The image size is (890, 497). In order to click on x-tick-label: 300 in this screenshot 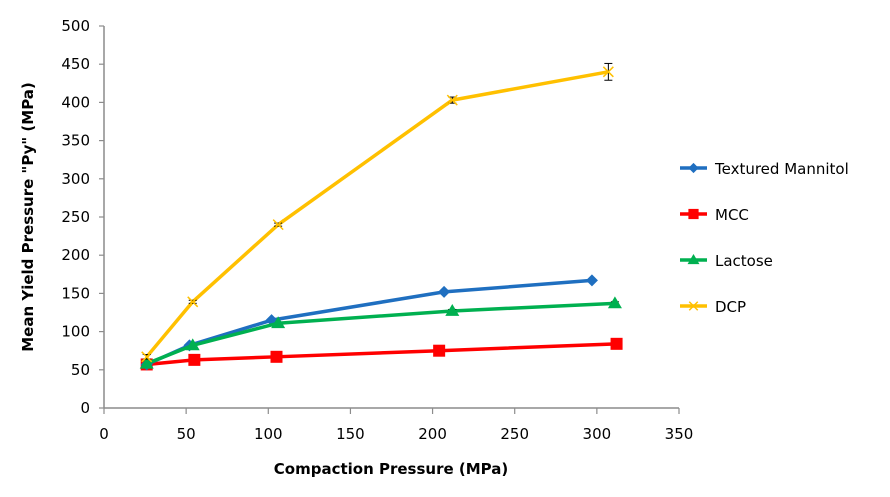, I will do `click(597, 434)`.